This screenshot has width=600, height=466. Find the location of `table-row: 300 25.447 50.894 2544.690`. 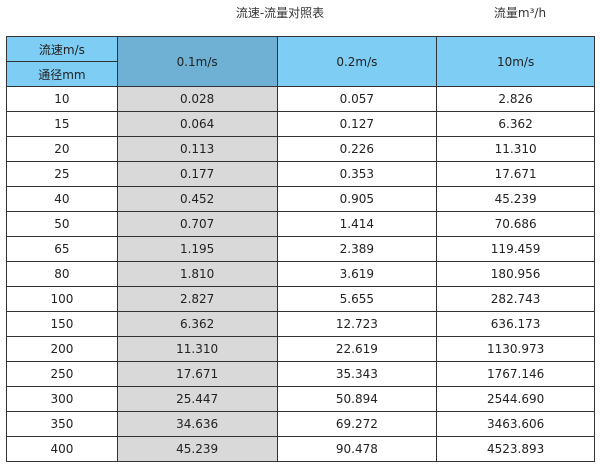

table-row: 300 25.447 50.894 2544.690 is located at coordinates (300, 399).